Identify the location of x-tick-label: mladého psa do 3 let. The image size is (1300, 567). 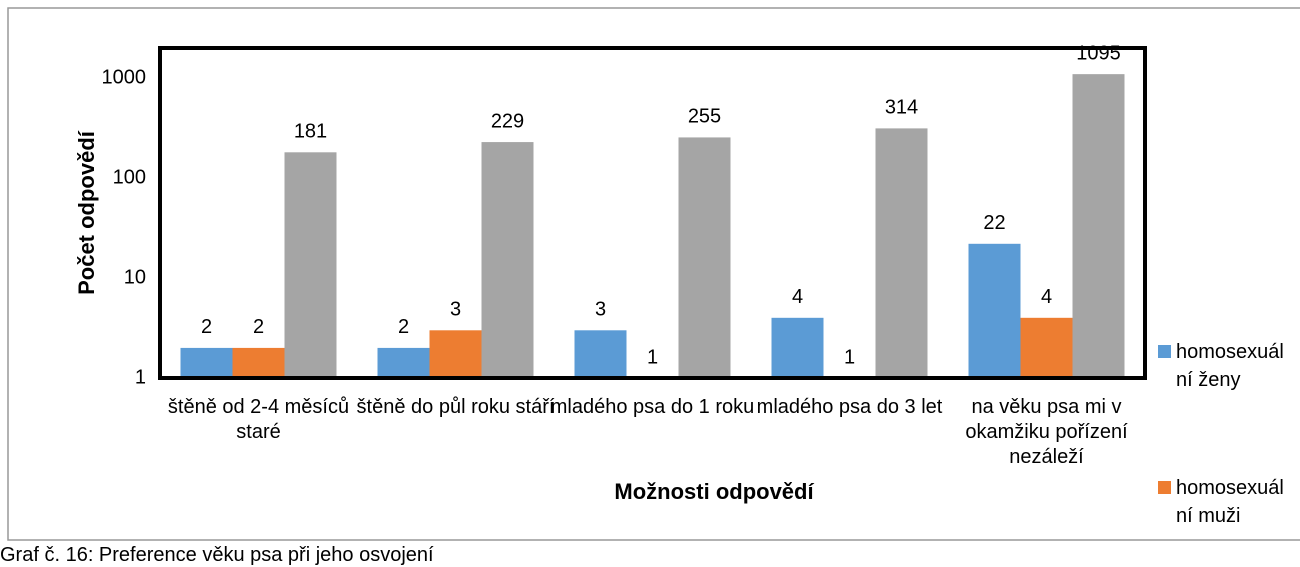
(849, 407).